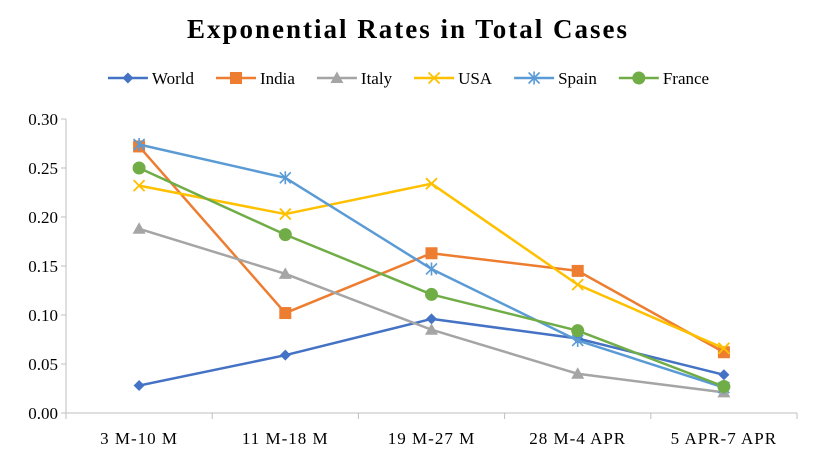 The width and height of the screenshot is (817, 459). What do you see at coordinates (43, 266) in the screenshot?
I see `y-tick-label: 0.15` at bounding box center [43, 266].